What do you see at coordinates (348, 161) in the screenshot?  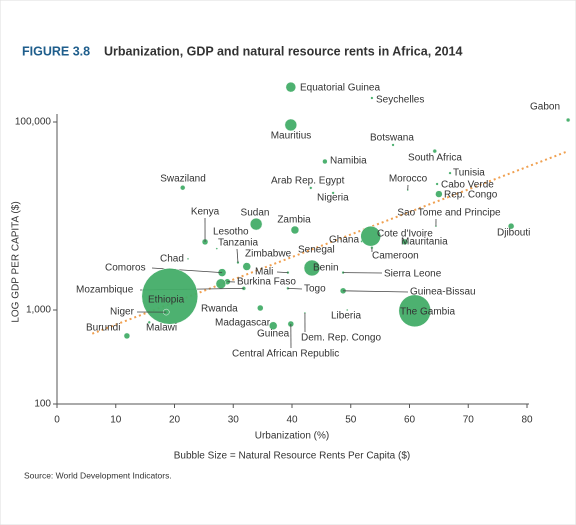 I see `point-label: Namibia` at bounding box center [348, 161].